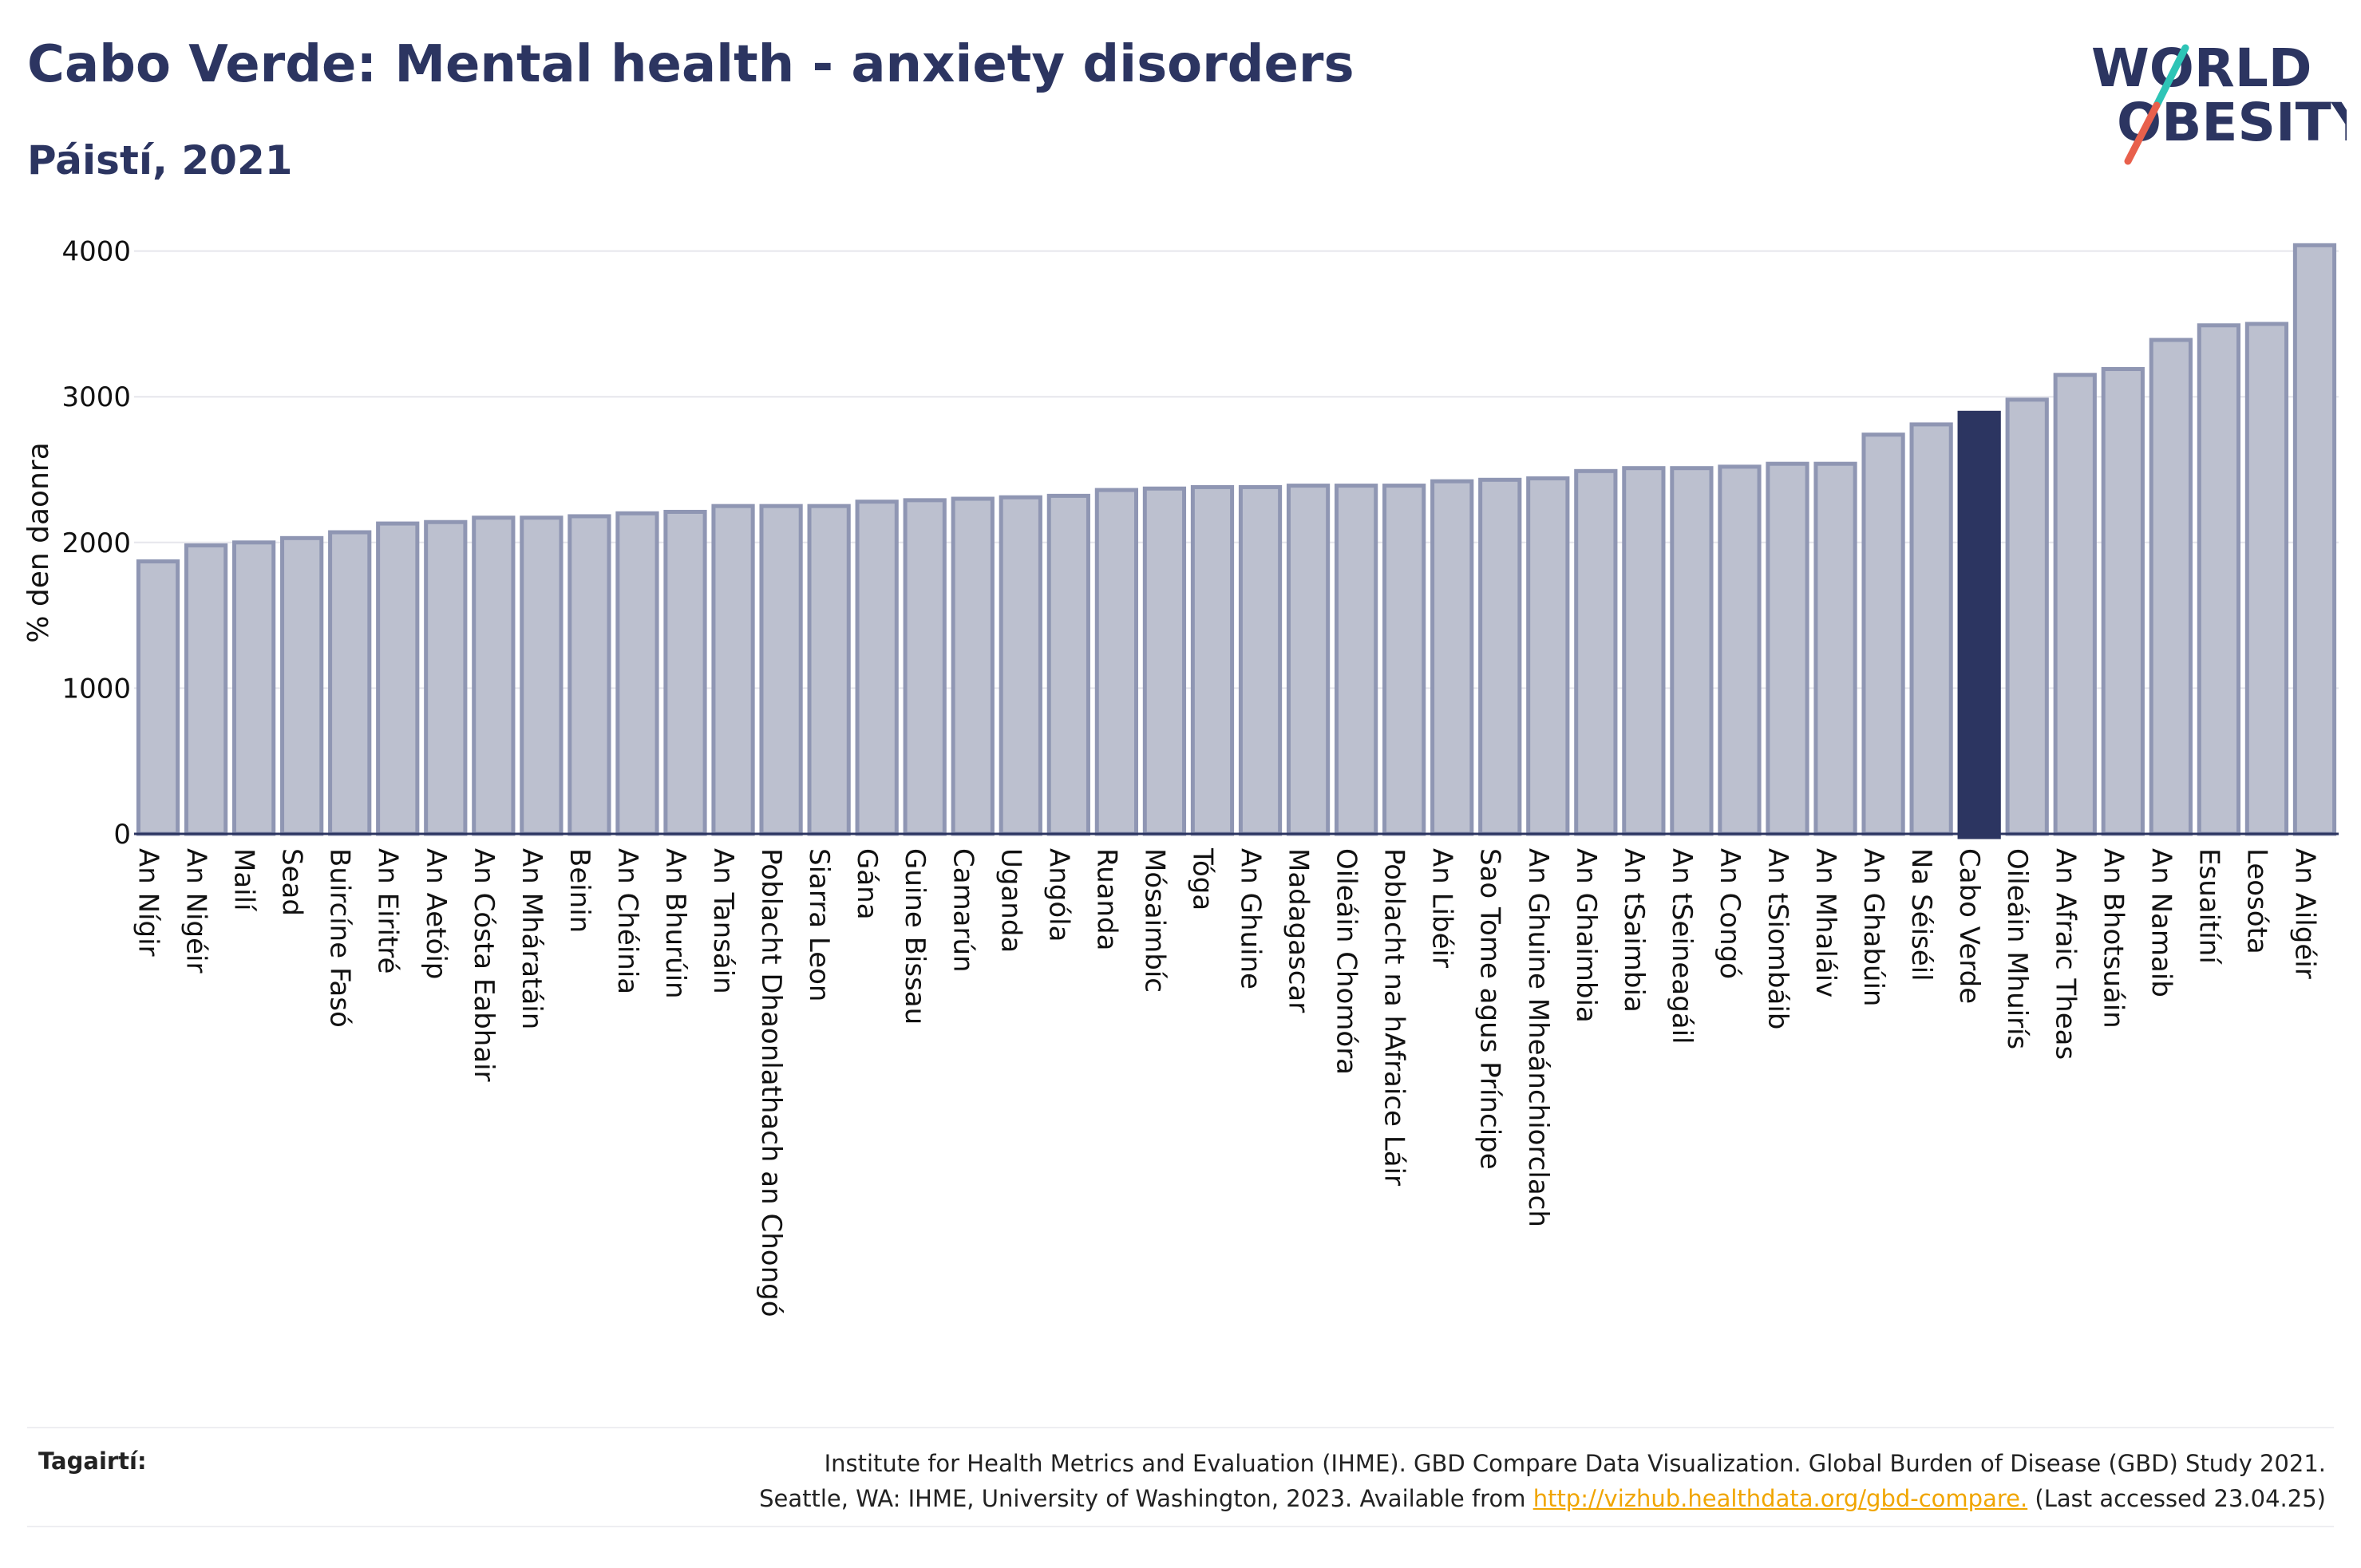 Image resolution: width=2361 pixels, height=1568 pixels. What do you see at coordinates (1106, 899) in the screenshot?
I see `x-tick-label: Ruanda` at bounding box center [1106, 899].